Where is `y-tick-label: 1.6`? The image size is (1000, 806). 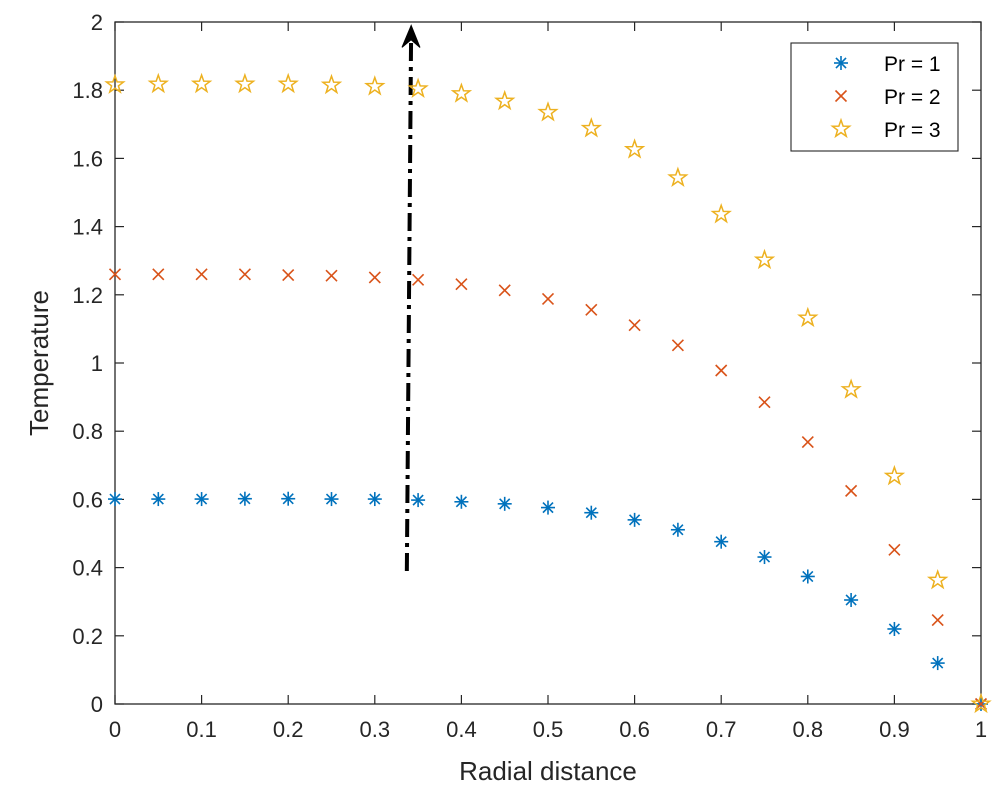 y-tick-label: 1.6 is located at coordinates (87, 158).